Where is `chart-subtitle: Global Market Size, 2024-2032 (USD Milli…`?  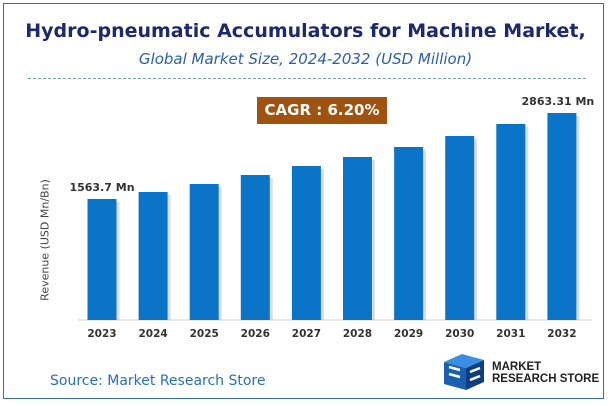
chart-subtitle: Global Market Size, 2024-2032 (USD Milli… is located at coordinates (305, 59).